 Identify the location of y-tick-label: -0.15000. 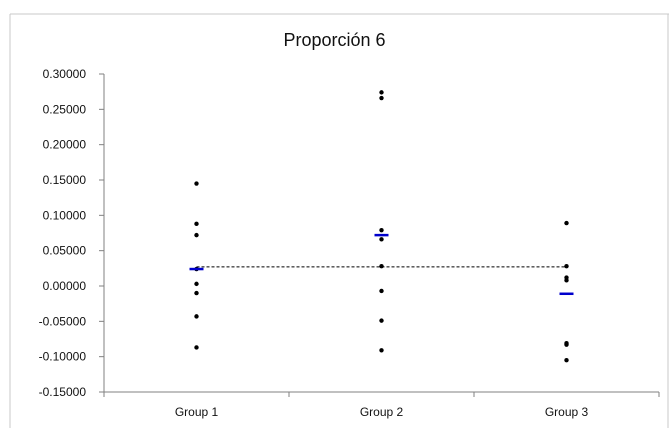
(63, 392).